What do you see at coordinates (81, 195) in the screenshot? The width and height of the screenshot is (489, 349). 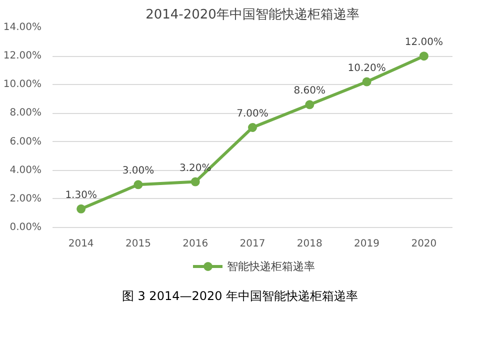 I see `text: 1.30%` at bounding box center [81, 195].